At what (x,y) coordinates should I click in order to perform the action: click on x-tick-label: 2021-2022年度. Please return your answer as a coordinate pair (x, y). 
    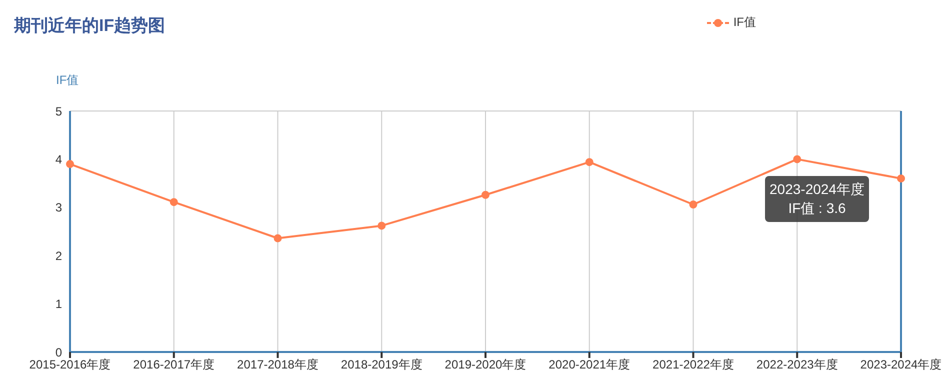
    Looking at the image, I should click on (693, 365).